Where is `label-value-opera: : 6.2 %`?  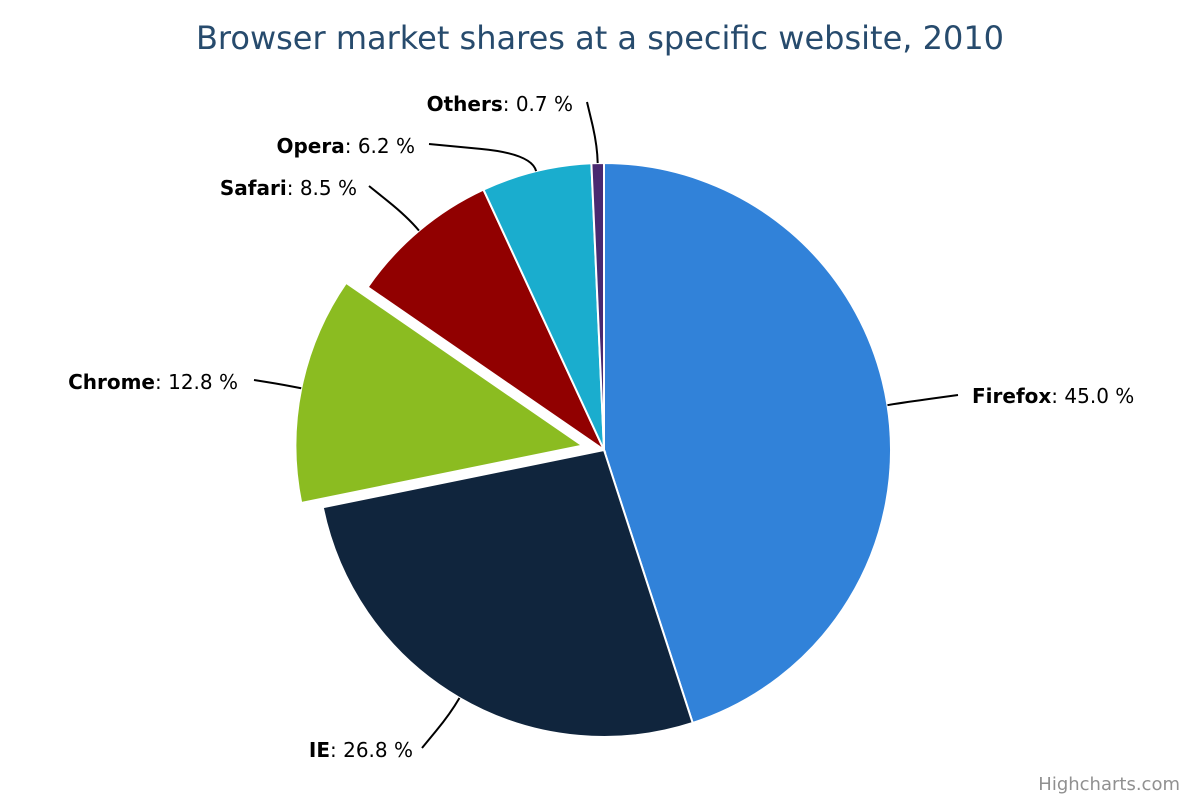
label-value-opera: : 6.2 % is located at coordinates (380, 146).